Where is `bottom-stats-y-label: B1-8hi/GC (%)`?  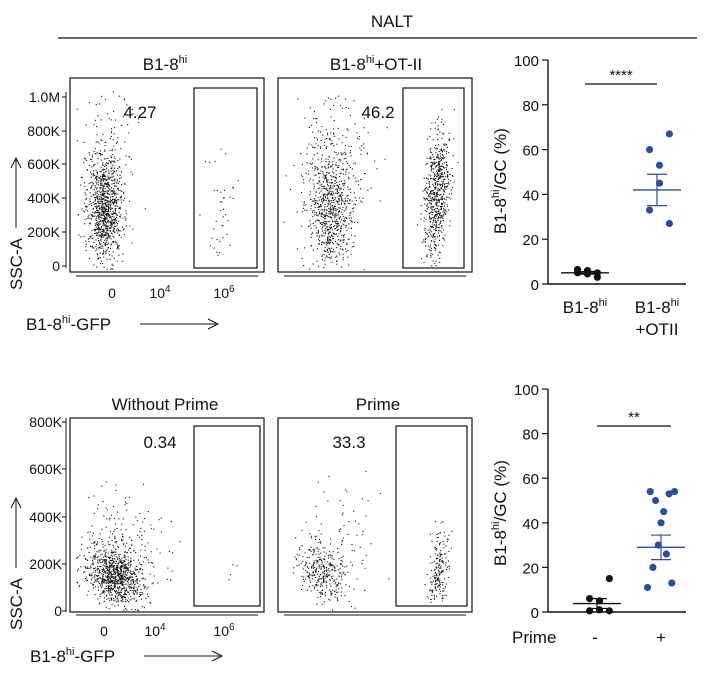
bottom-stats-y-label: B1-8hi/GC (%) is located at coordinates (500, 513).